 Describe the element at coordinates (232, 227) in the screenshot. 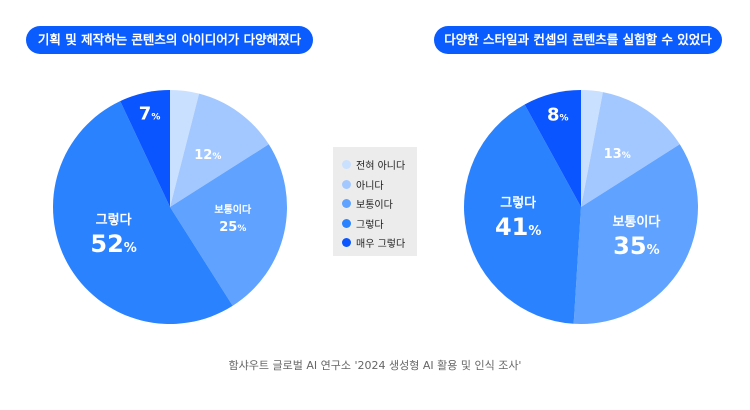

I see `slice-value-label: 25%` at that location.